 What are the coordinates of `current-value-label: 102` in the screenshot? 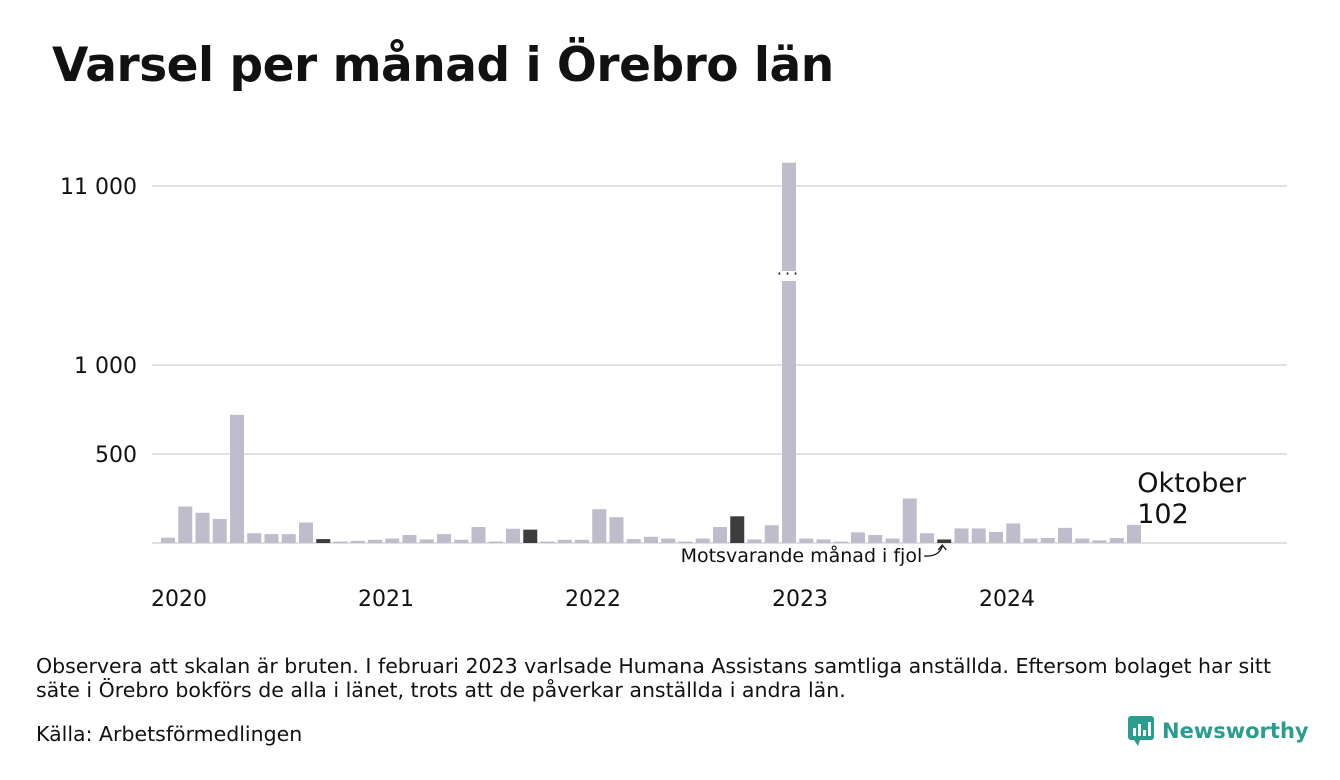 It's located at (1163, 514).